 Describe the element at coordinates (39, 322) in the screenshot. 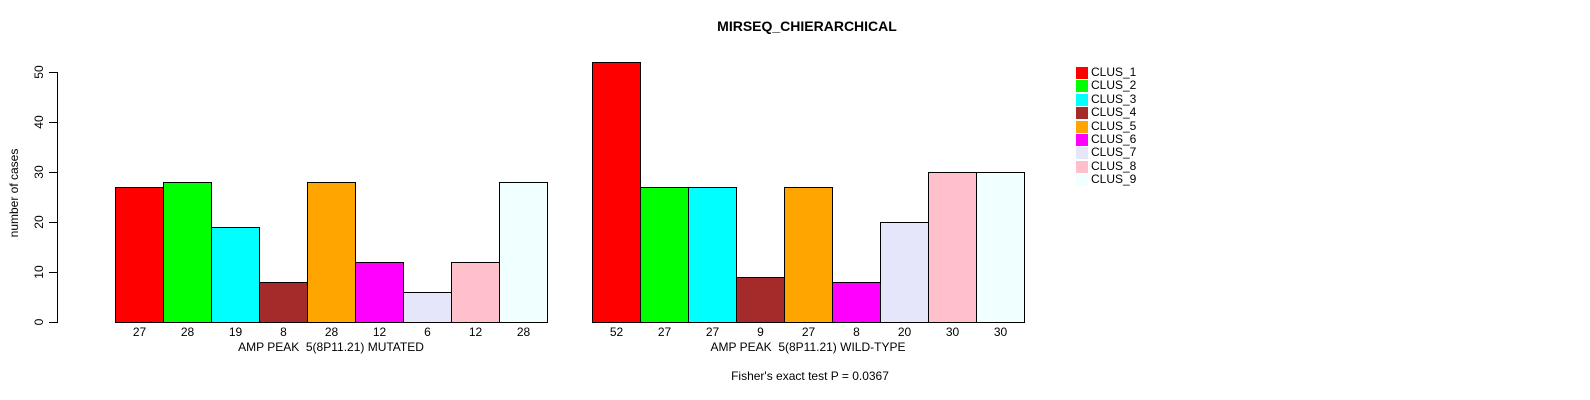

I see `y-tick-label: 0` at that location.